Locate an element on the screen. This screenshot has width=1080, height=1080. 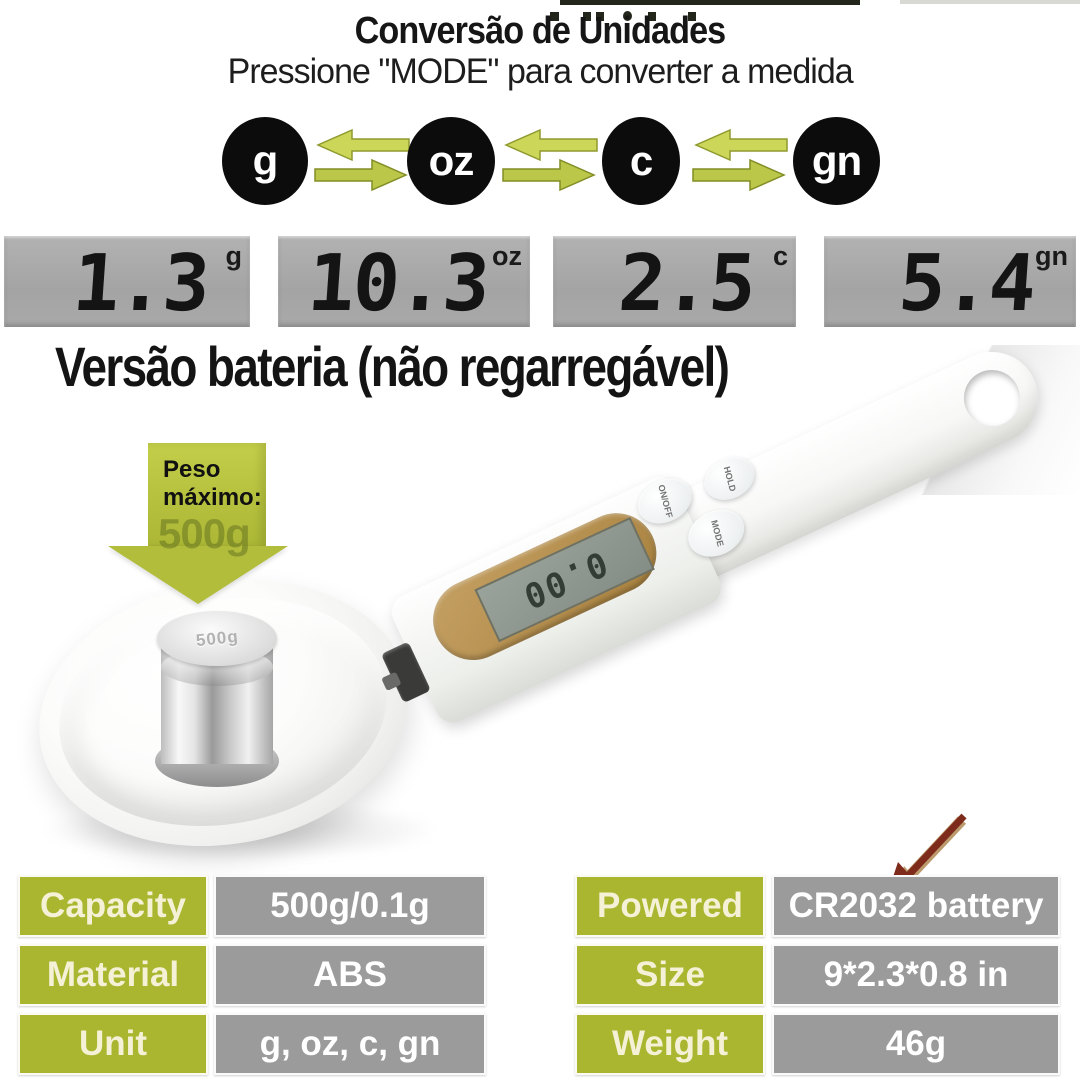
max-weight-badge-line1: Peso is located at coordinates (192, 469).